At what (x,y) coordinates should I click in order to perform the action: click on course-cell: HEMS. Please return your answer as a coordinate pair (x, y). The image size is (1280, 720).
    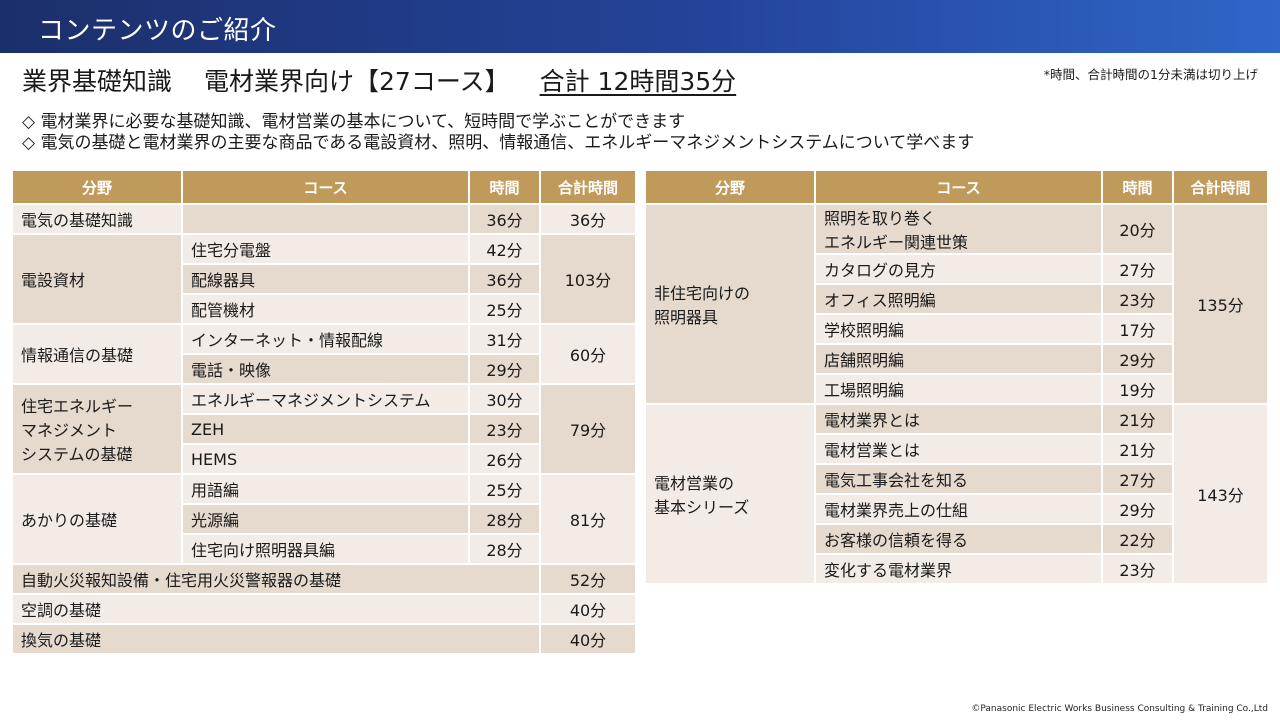
    Looking at the image, I should click on (325, 459).